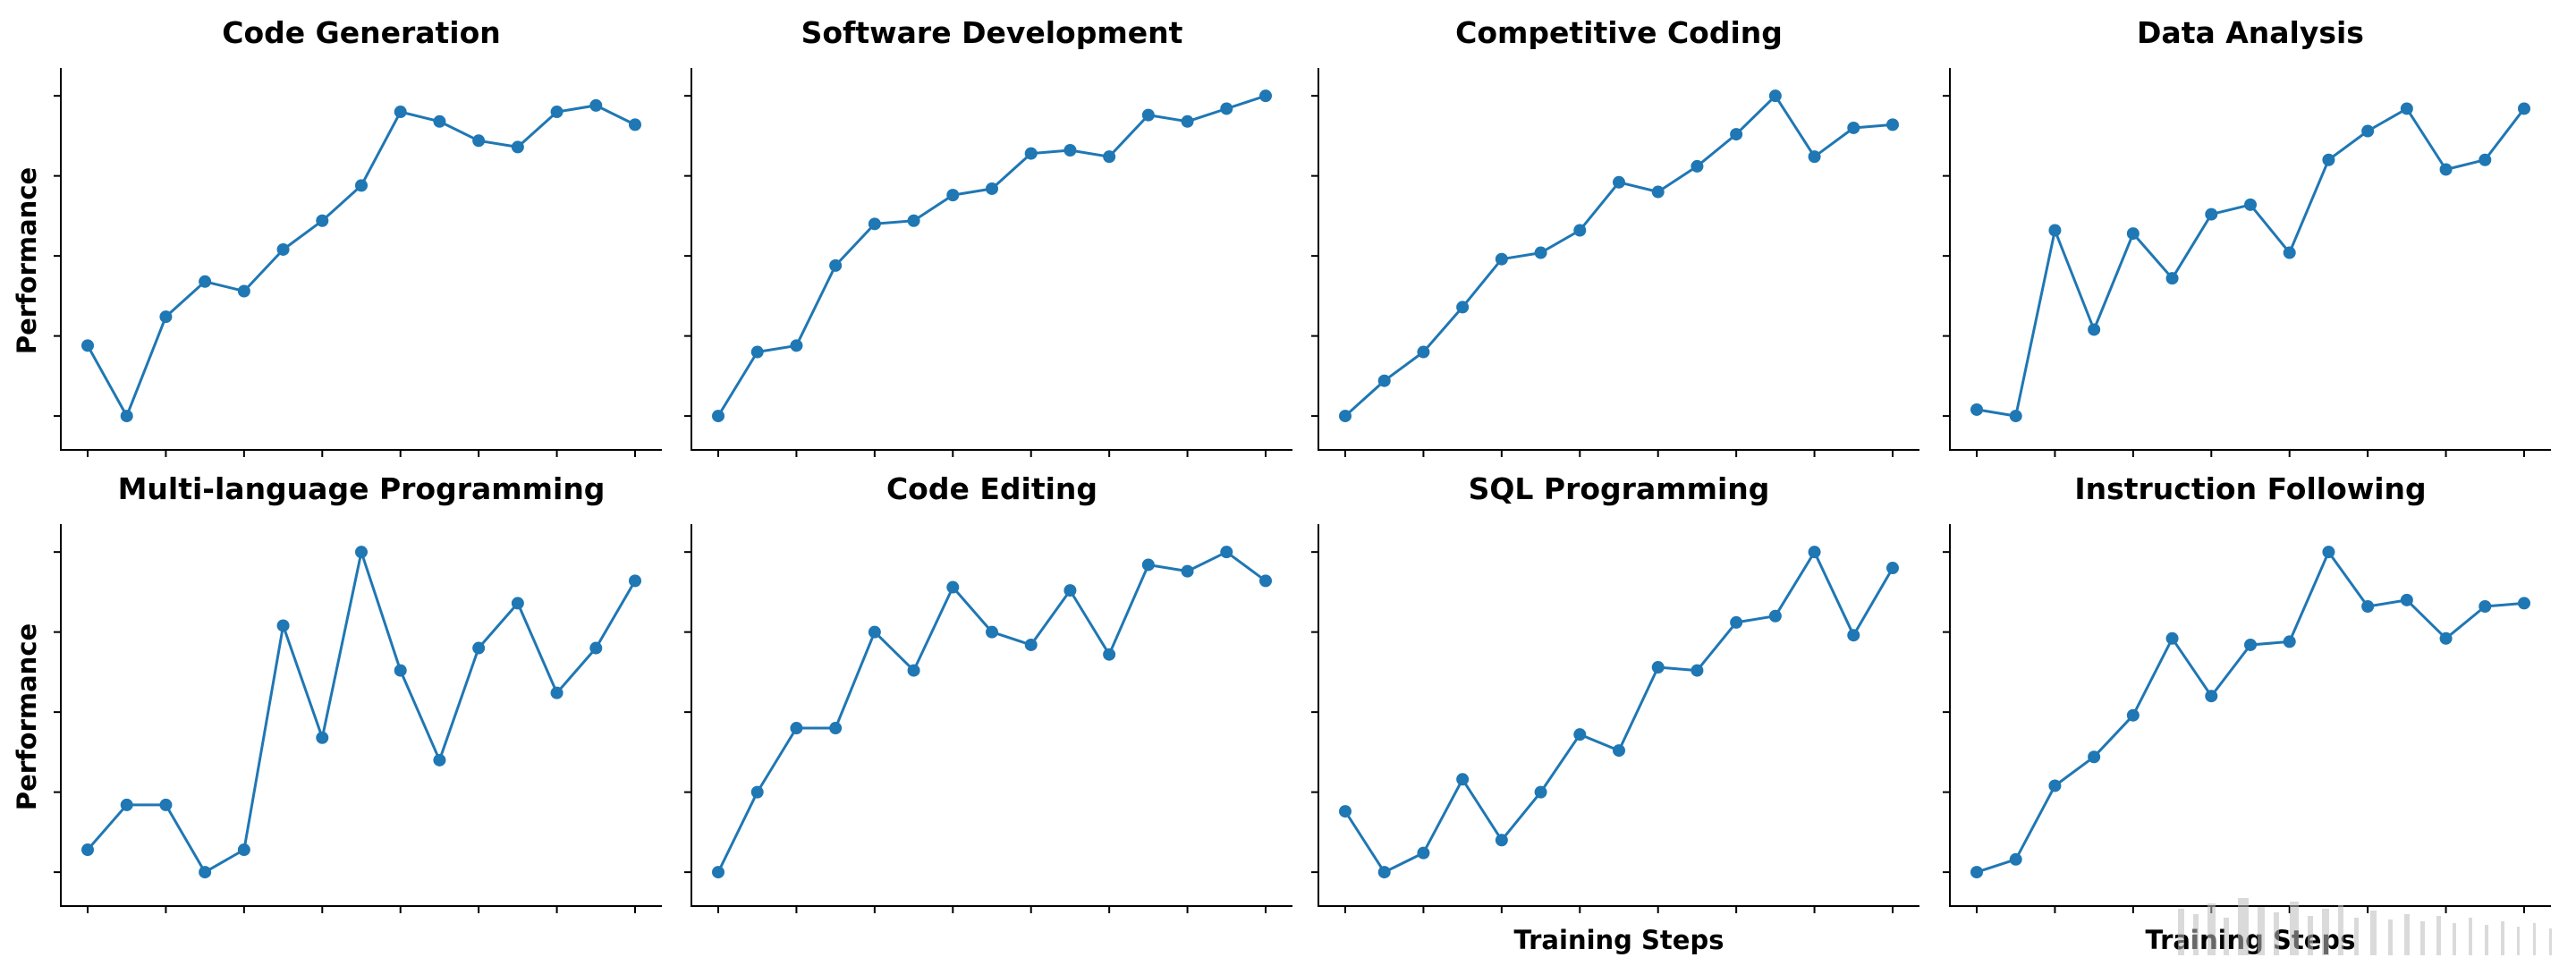 The width and height of the screenshot is (2576, 966). I want to click on panel-title: Code Editing, so click(991, 488).